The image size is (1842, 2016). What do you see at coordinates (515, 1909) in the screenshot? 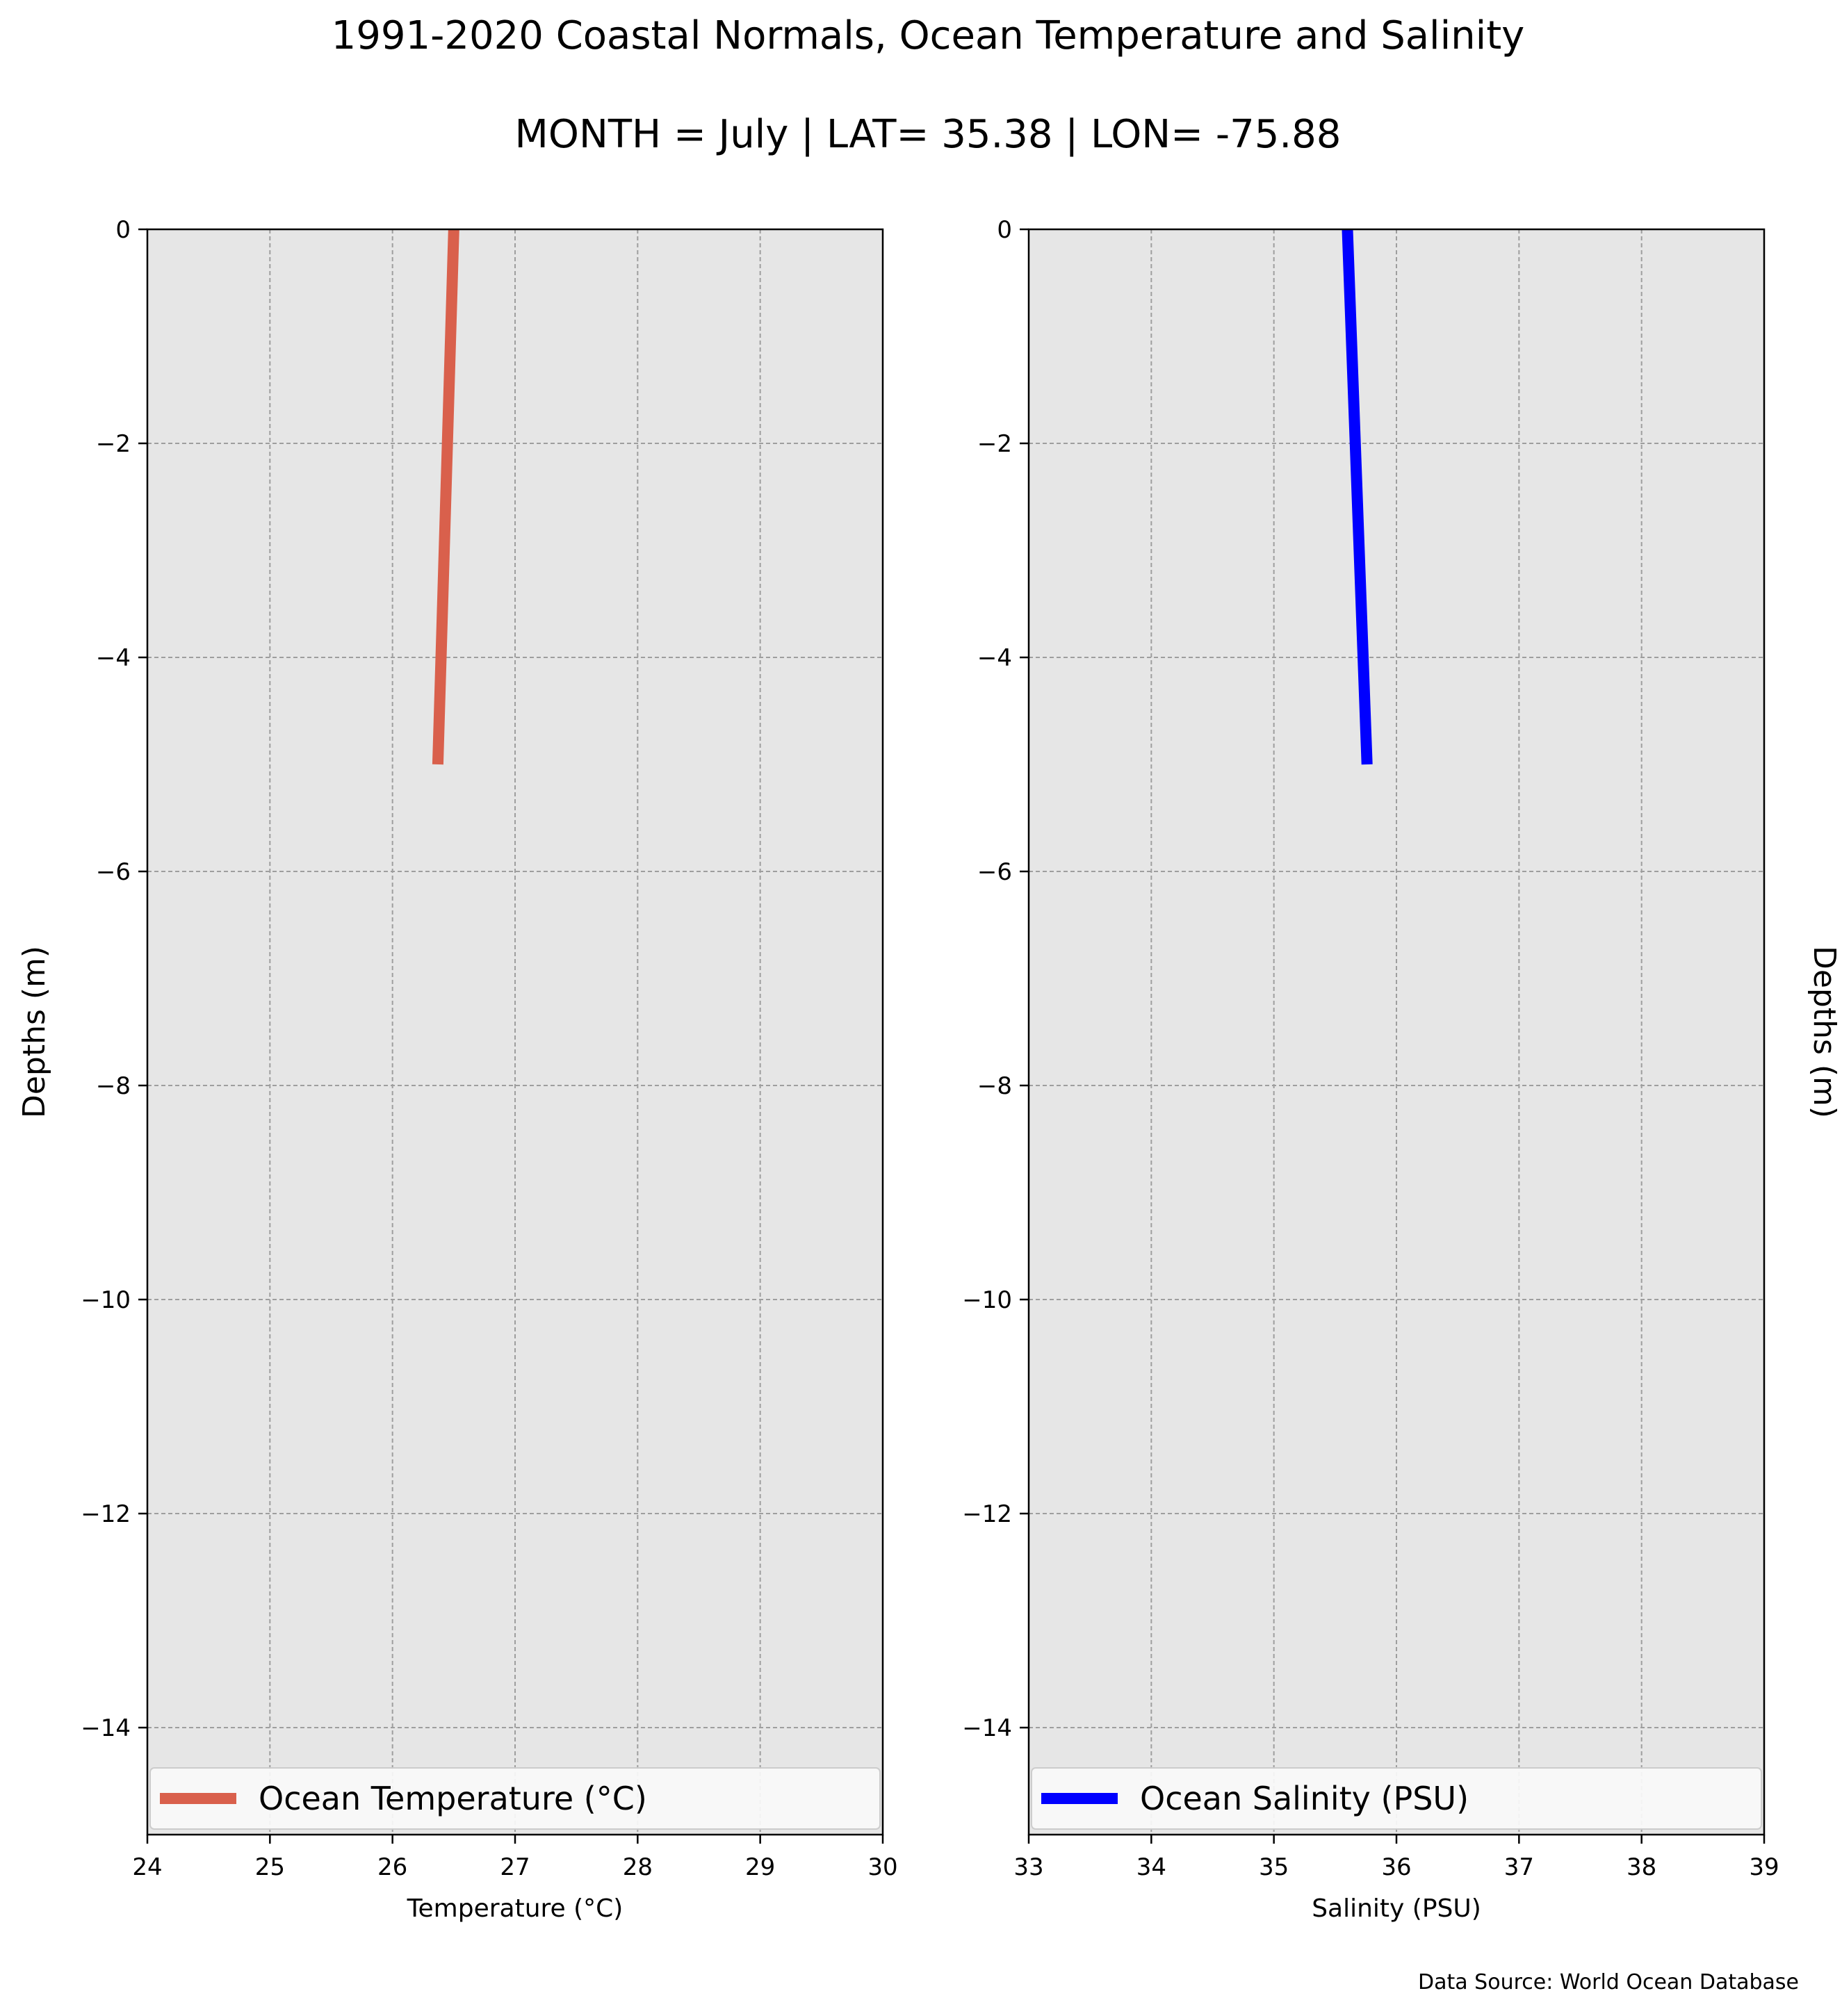
I see `temperature-x-axis-label: Temperature (°C)` at bounding box center [515, 1909].